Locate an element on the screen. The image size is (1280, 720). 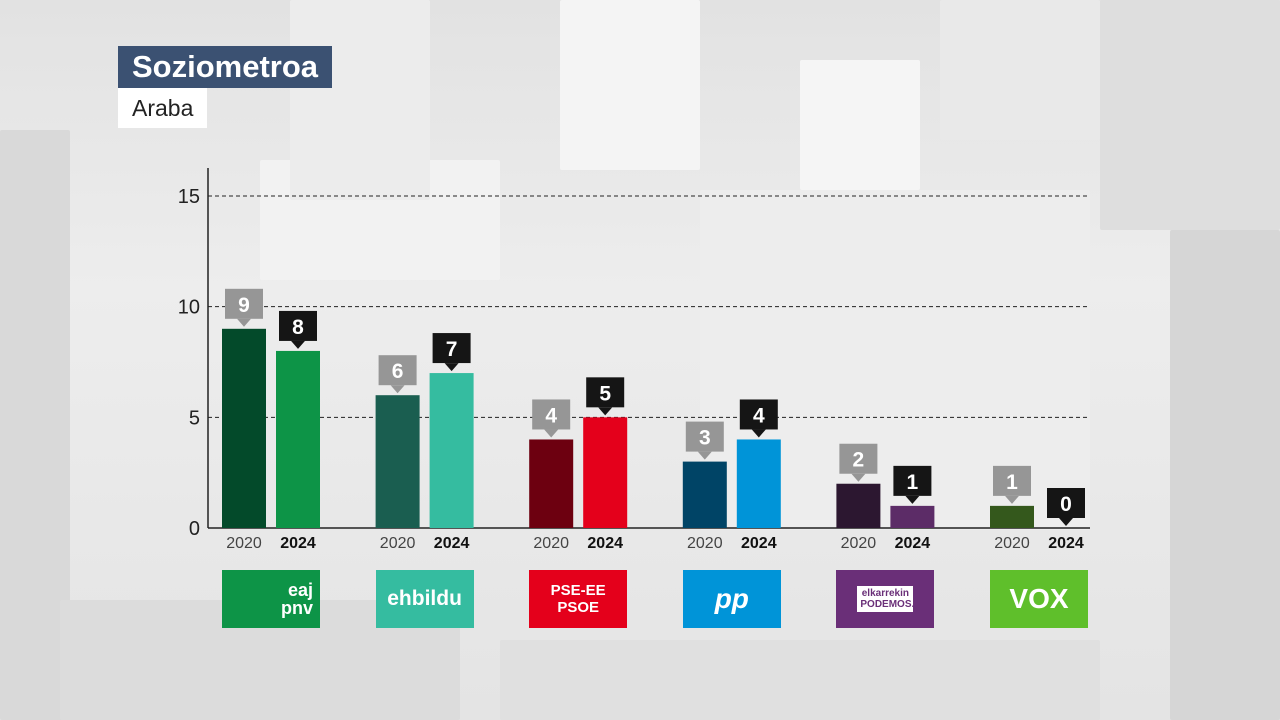
party-logo-label: eaj pnv is located at coordinates (296, 599).